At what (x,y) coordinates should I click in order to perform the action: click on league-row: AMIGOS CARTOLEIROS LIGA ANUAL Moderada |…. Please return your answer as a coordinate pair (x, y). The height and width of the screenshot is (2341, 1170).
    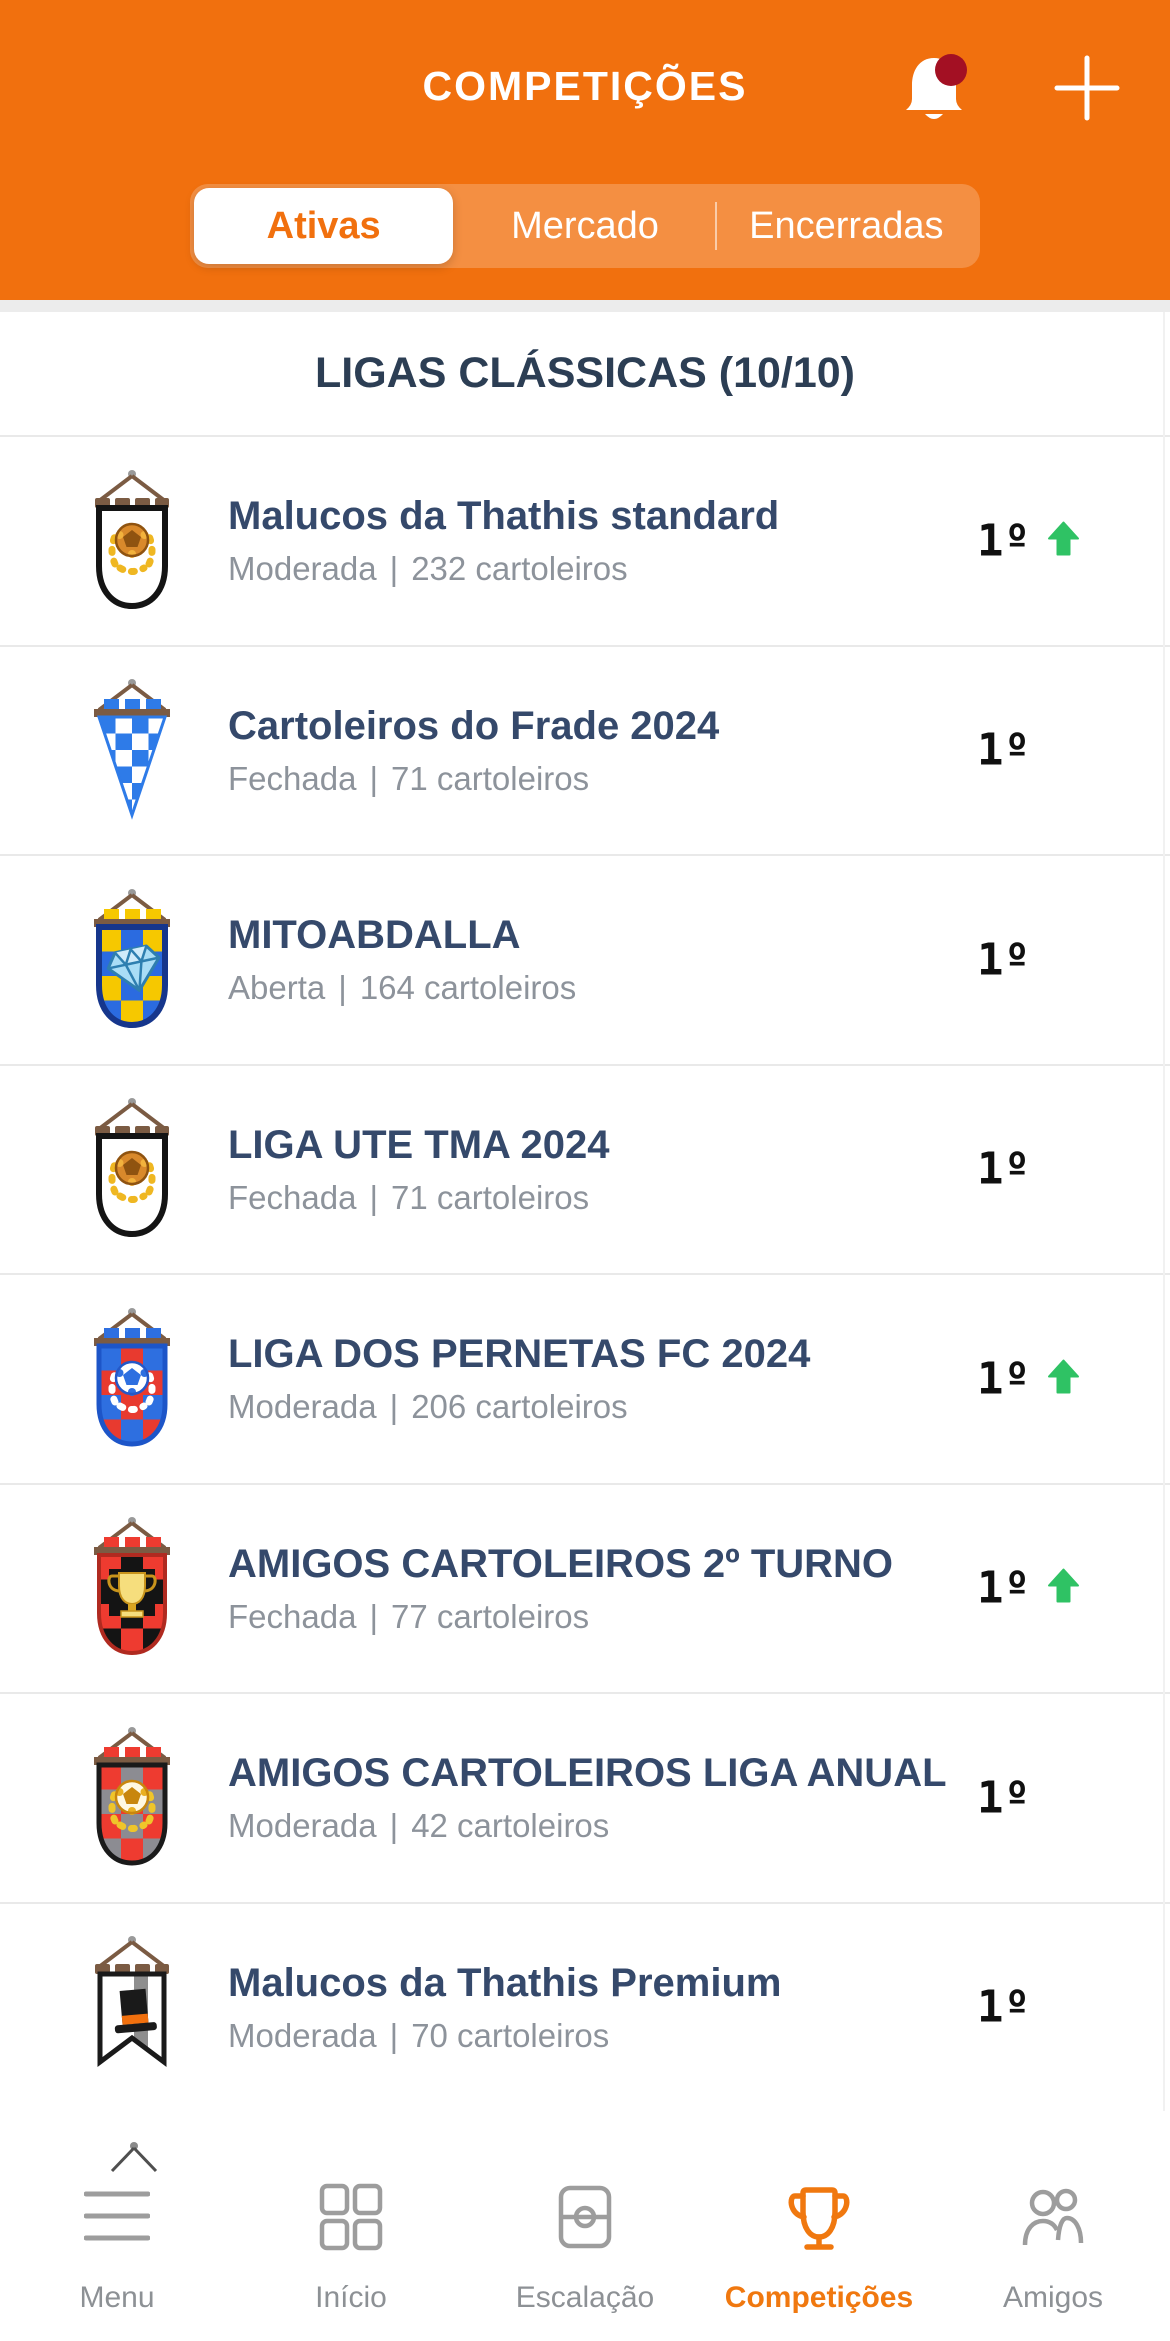
    Looking at the image, I should click on (585, 1799).